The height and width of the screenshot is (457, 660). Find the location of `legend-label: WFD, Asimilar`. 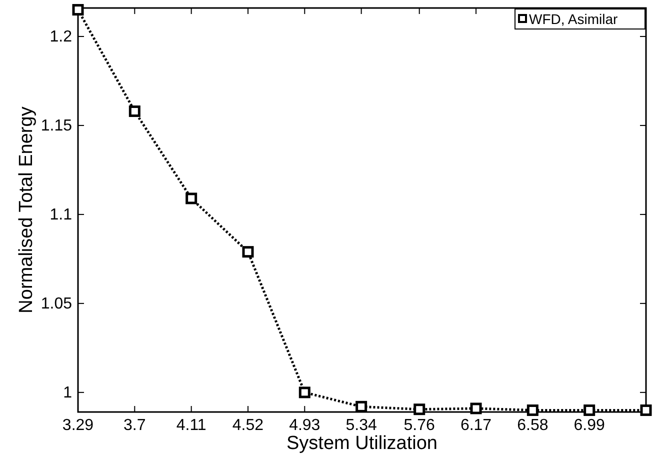

legend-label: WFD, Asimilar is located at coordinates (573, 19).